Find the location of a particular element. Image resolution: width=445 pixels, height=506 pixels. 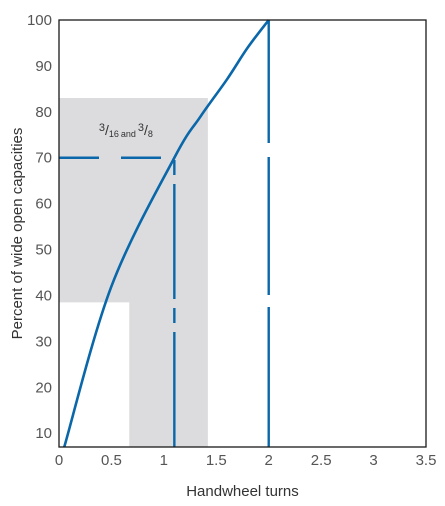

x-tick-label: 1.5 is located at coordinates (216, 460).